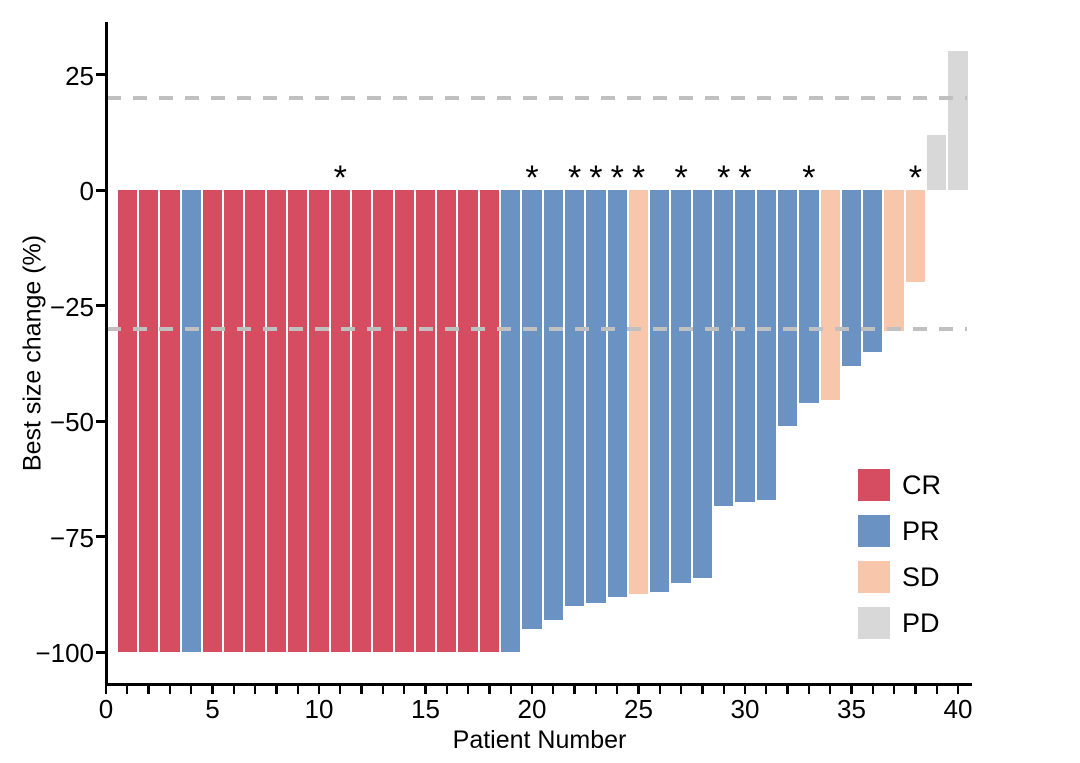  Describe the element at coordinates (724, 178) in the screenshot. I see `asterisk-patient-29: *` at that location.